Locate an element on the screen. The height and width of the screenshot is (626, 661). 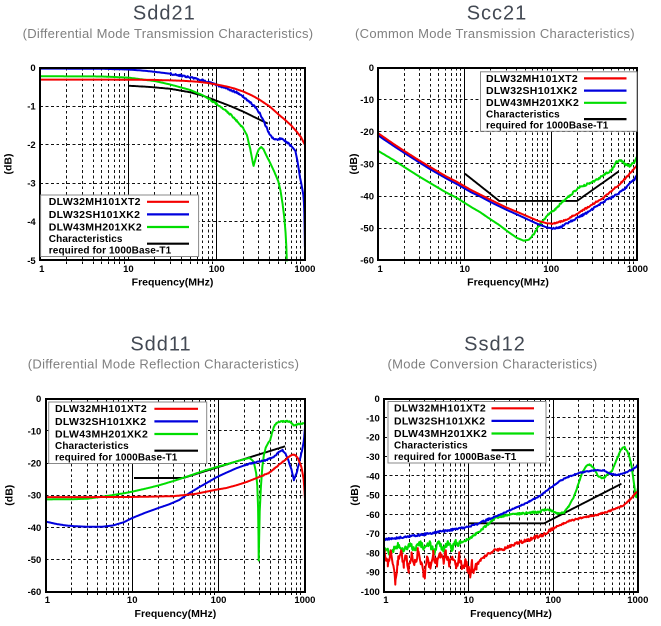
svg-text: Ssd12 is located at coordinates (495, 345).